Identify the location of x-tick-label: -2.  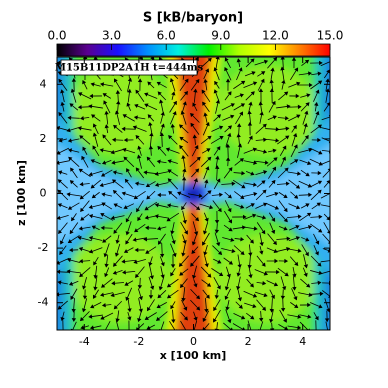
(138, 341).